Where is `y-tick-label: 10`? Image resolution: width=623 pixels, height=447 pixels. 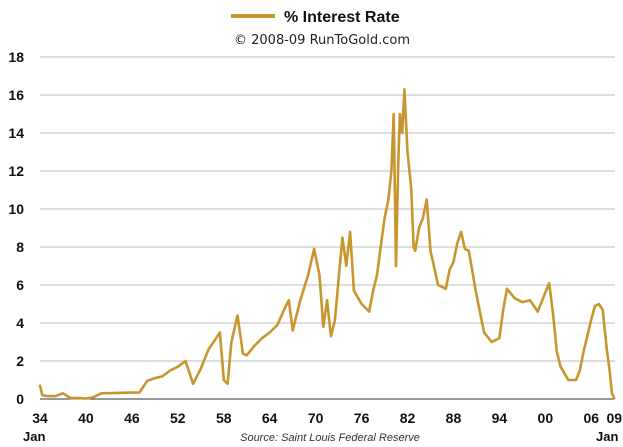 y-tick-label: 10 is located at coordinates (16, 209).